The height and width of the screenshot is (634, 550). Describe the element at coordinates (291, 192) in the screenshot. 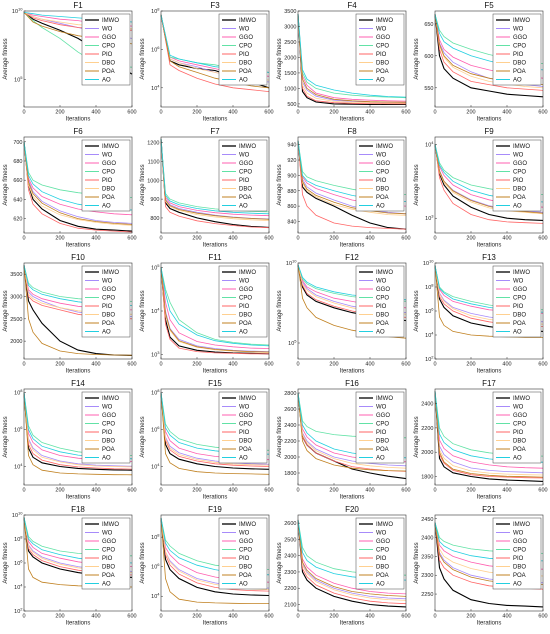

I see `y-tick-label: 880` at that location.